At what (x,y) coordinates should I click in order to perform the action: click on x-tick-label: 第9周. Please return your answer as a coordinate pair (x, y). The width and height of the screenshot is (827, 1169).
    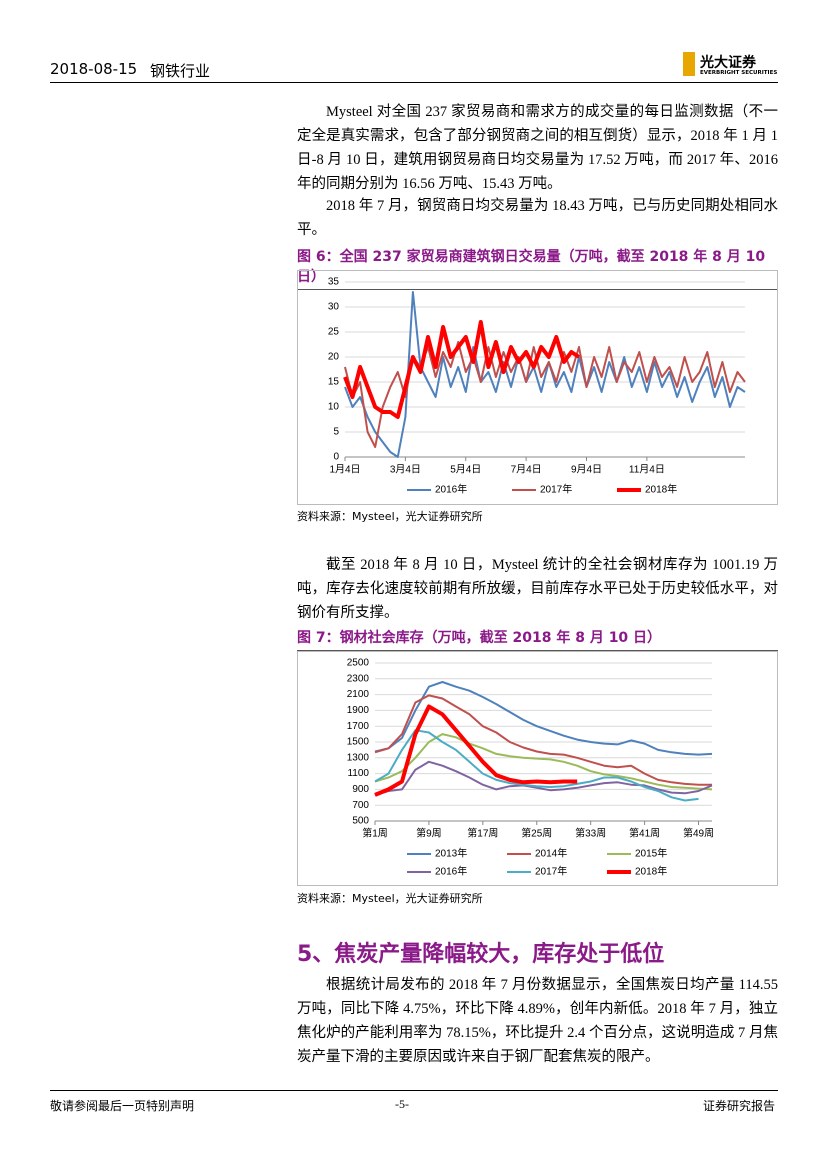
    Looking at the image, I should click on (429, 833).